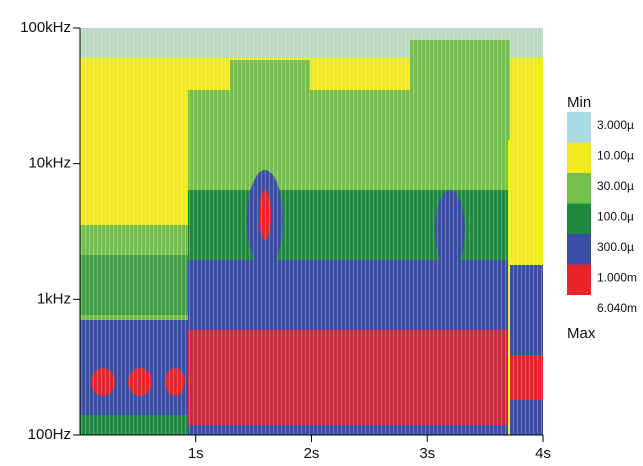 The height and width of the screenshot is (466, 643). I want to click on x-tick-label: 1s, so click(196, 453).